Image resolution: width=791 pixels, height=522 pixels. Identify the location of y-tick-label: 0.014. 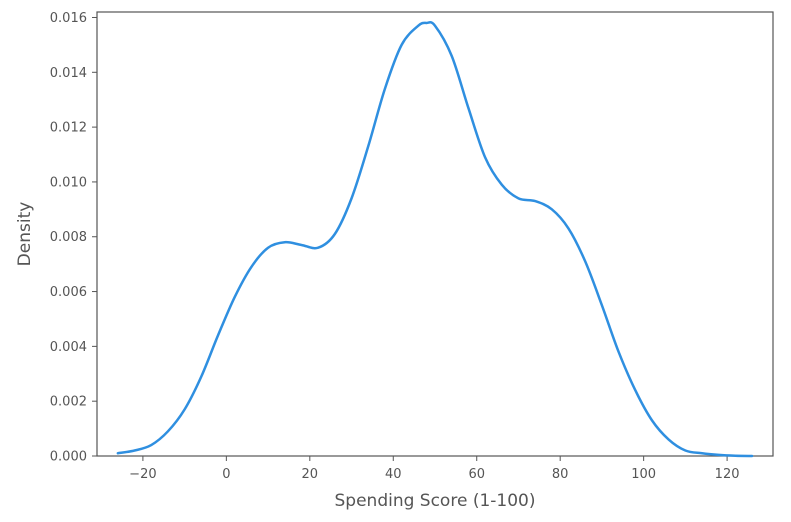
(68, 73).